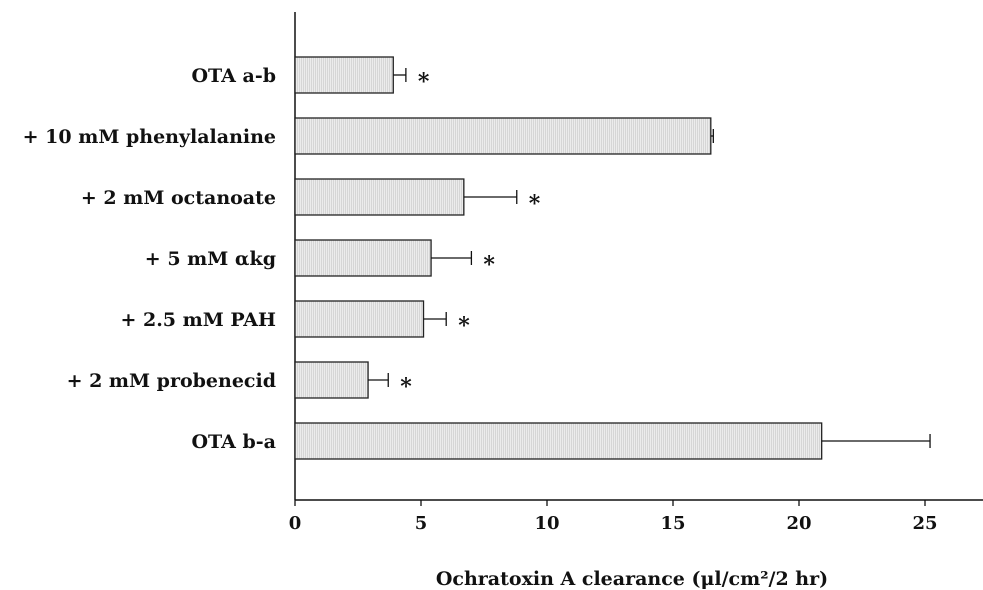 The height and width of the screenshot is (590, 983). I want to click on x-axis-title: Ochratoxin A clearance (μl/cm²/2 hr), so click(632, 579).